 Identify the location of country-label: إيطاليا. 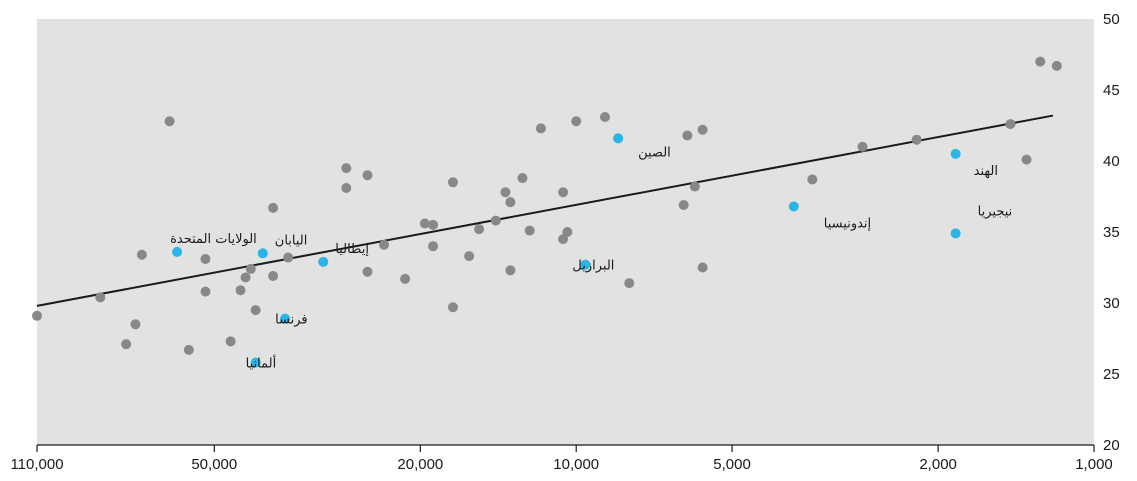
(352, 249).